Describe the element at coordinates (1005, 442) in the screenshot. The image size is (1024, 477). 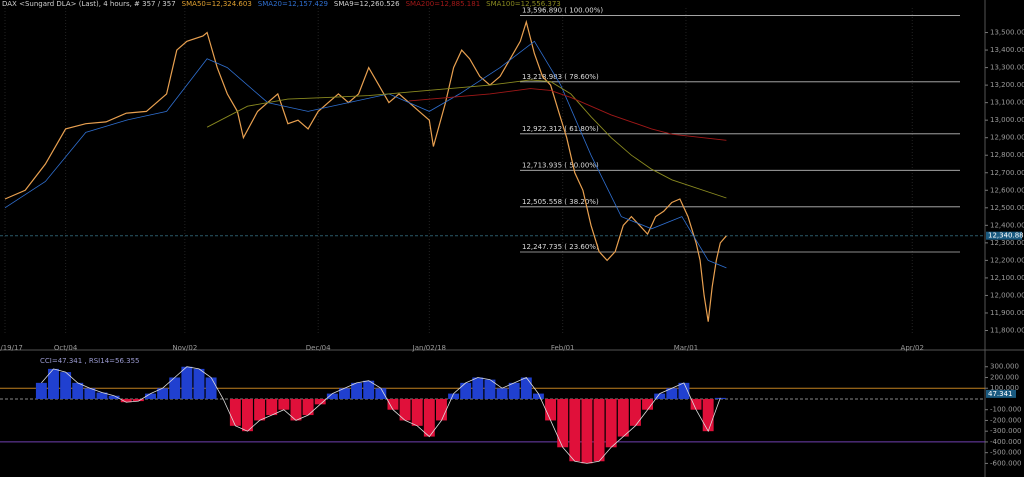
I see `y-tick-label: -400.000` at that location.